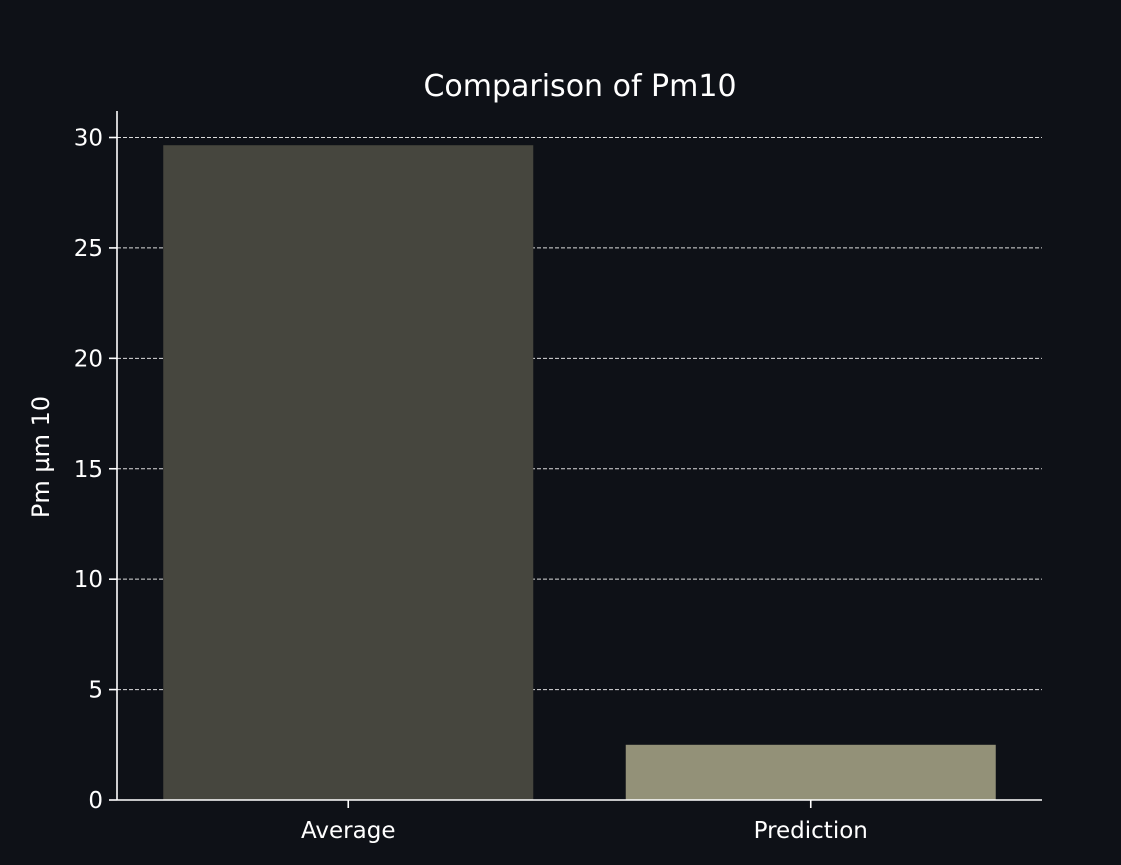 The image size is (1121, 865). I want to click on y-ticks: 0 5 10 15 20 25 30, so click(95, 470).